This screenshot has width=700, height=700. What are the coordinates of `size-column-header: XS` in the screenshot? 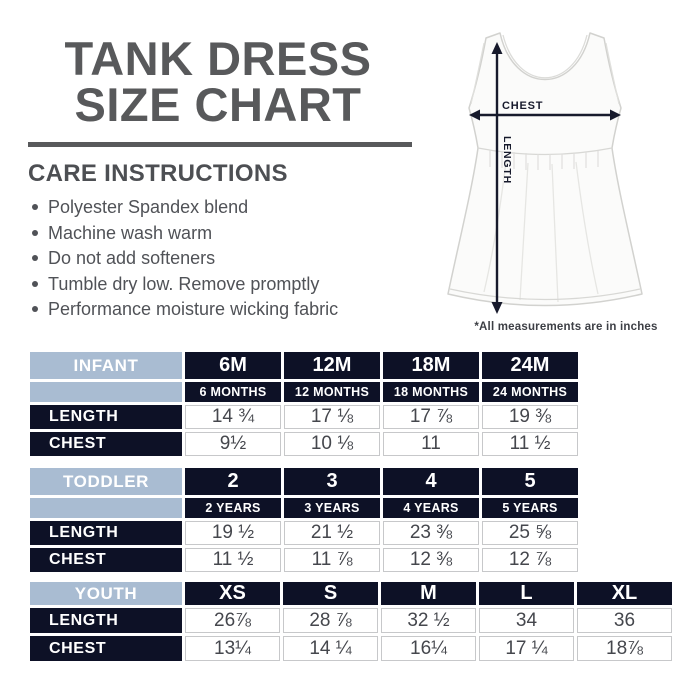 It's located at (232, 593).